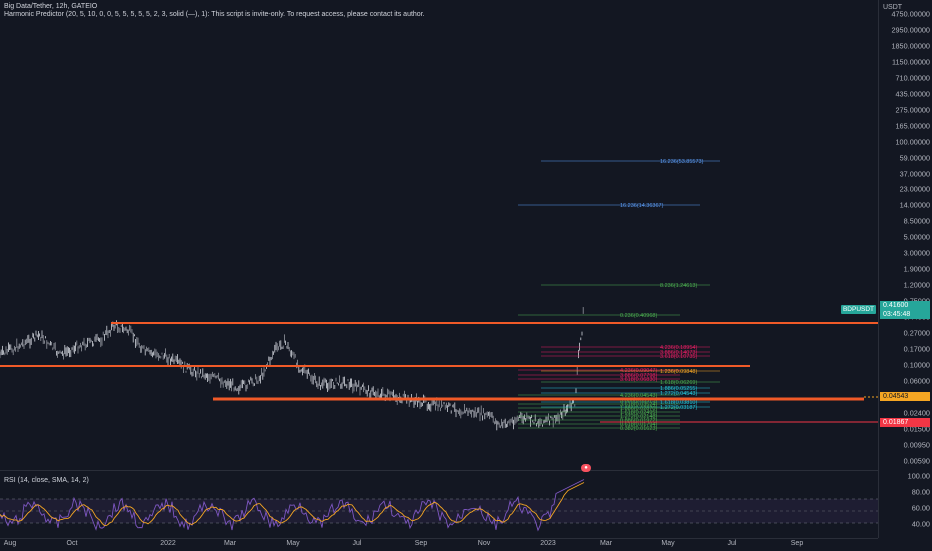 The height and width of the screenshot is (551, 932). I want to click on price-tick: 100.00000, so click(913, 142).